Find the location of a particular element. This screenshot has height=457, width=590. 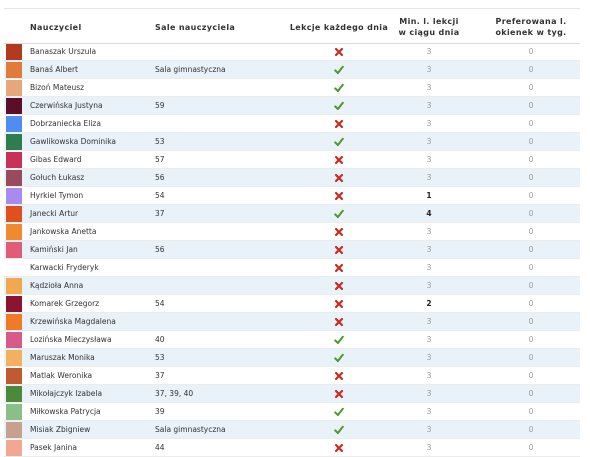

table-row: Karwacki Fryderyk 3 0 is located at coordinates (292, 268).